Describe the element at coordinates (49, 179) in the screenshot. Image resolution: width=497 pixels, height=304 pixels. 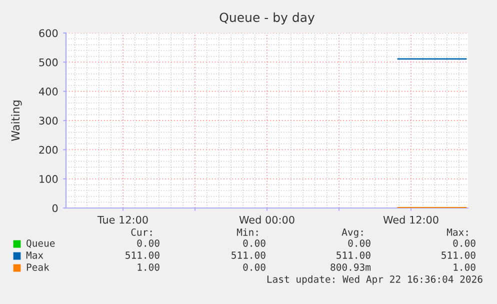
I see `y-tick-label: 100` at that location.